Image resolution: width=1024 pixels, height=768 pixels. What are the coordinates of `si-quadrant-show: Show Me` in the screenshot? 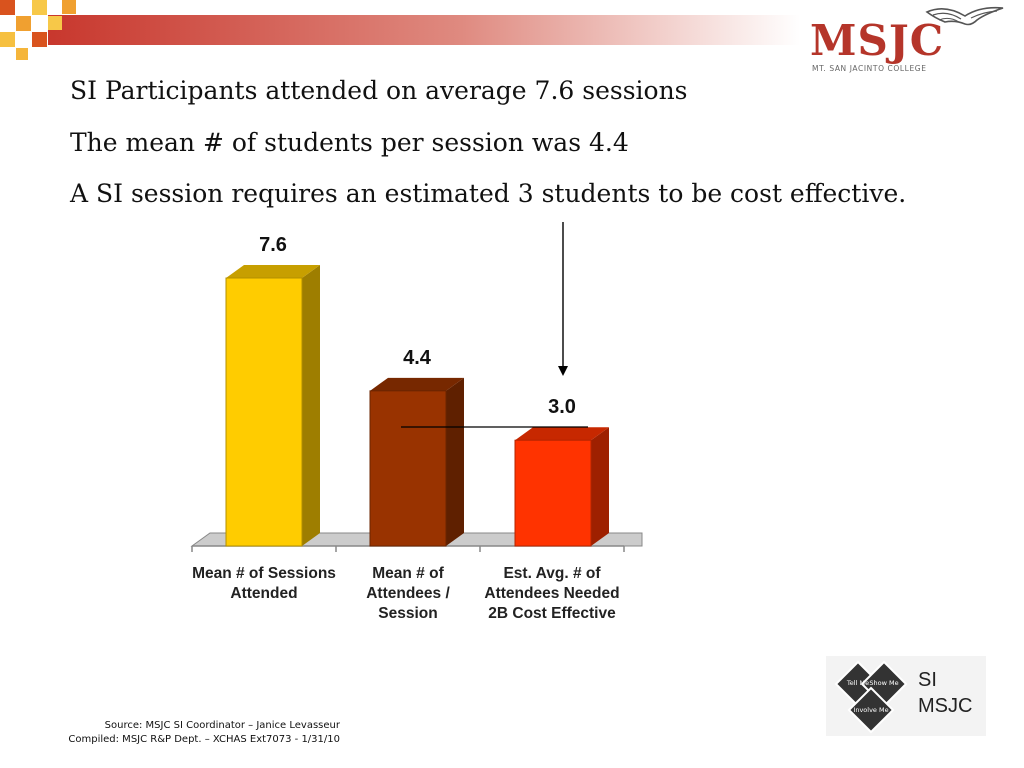 It's located at (883, 683).